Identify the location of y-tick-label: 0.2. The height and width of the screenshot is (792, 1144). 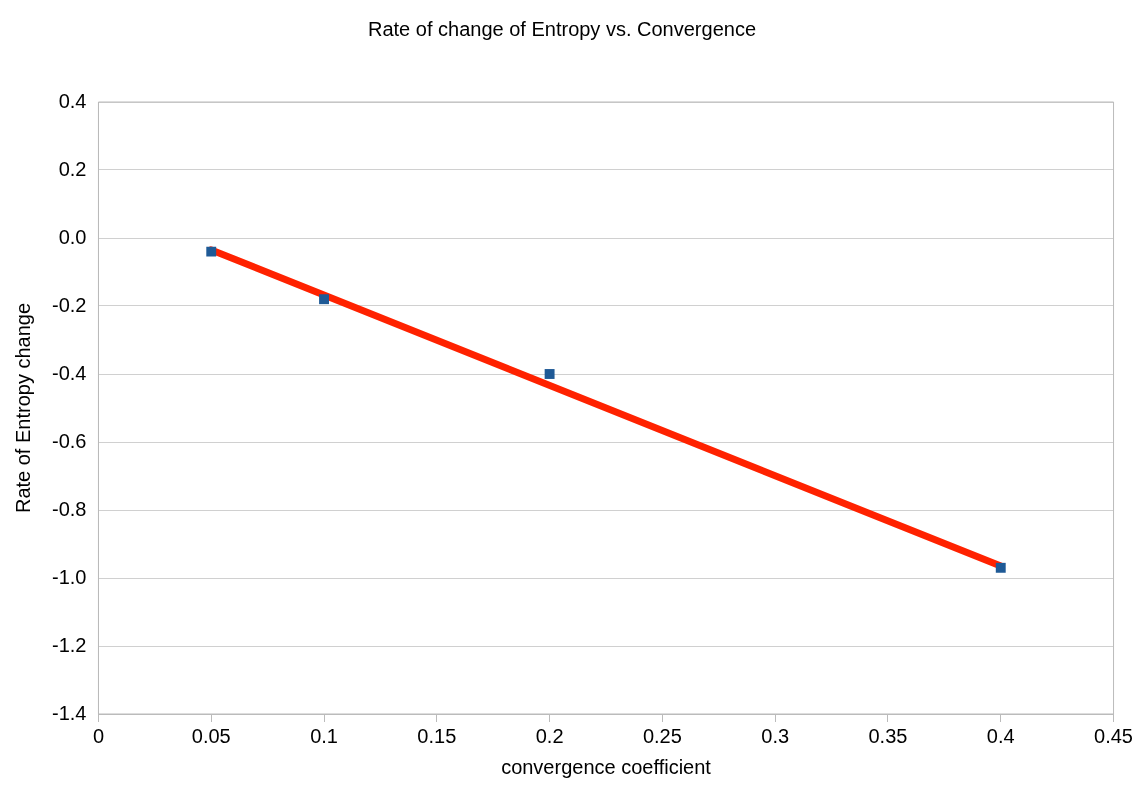
(72, 168).